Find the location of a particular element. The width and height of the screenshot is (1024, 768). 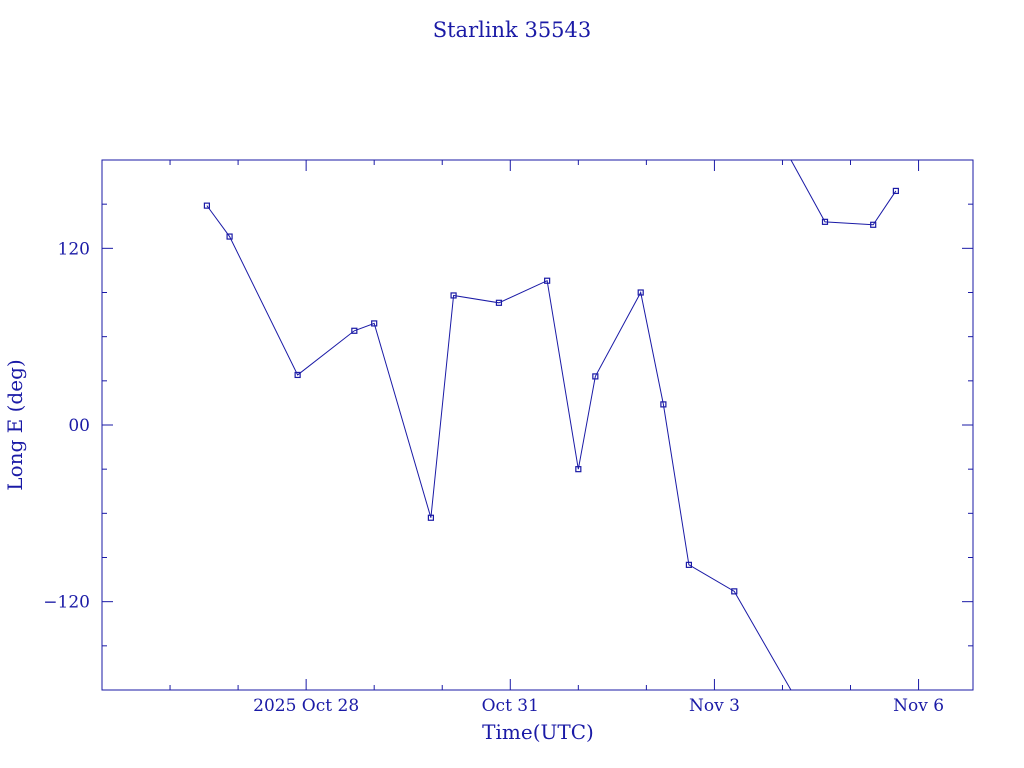

y-axis-label: Long E (deg) is located at coordinates (15, 424).